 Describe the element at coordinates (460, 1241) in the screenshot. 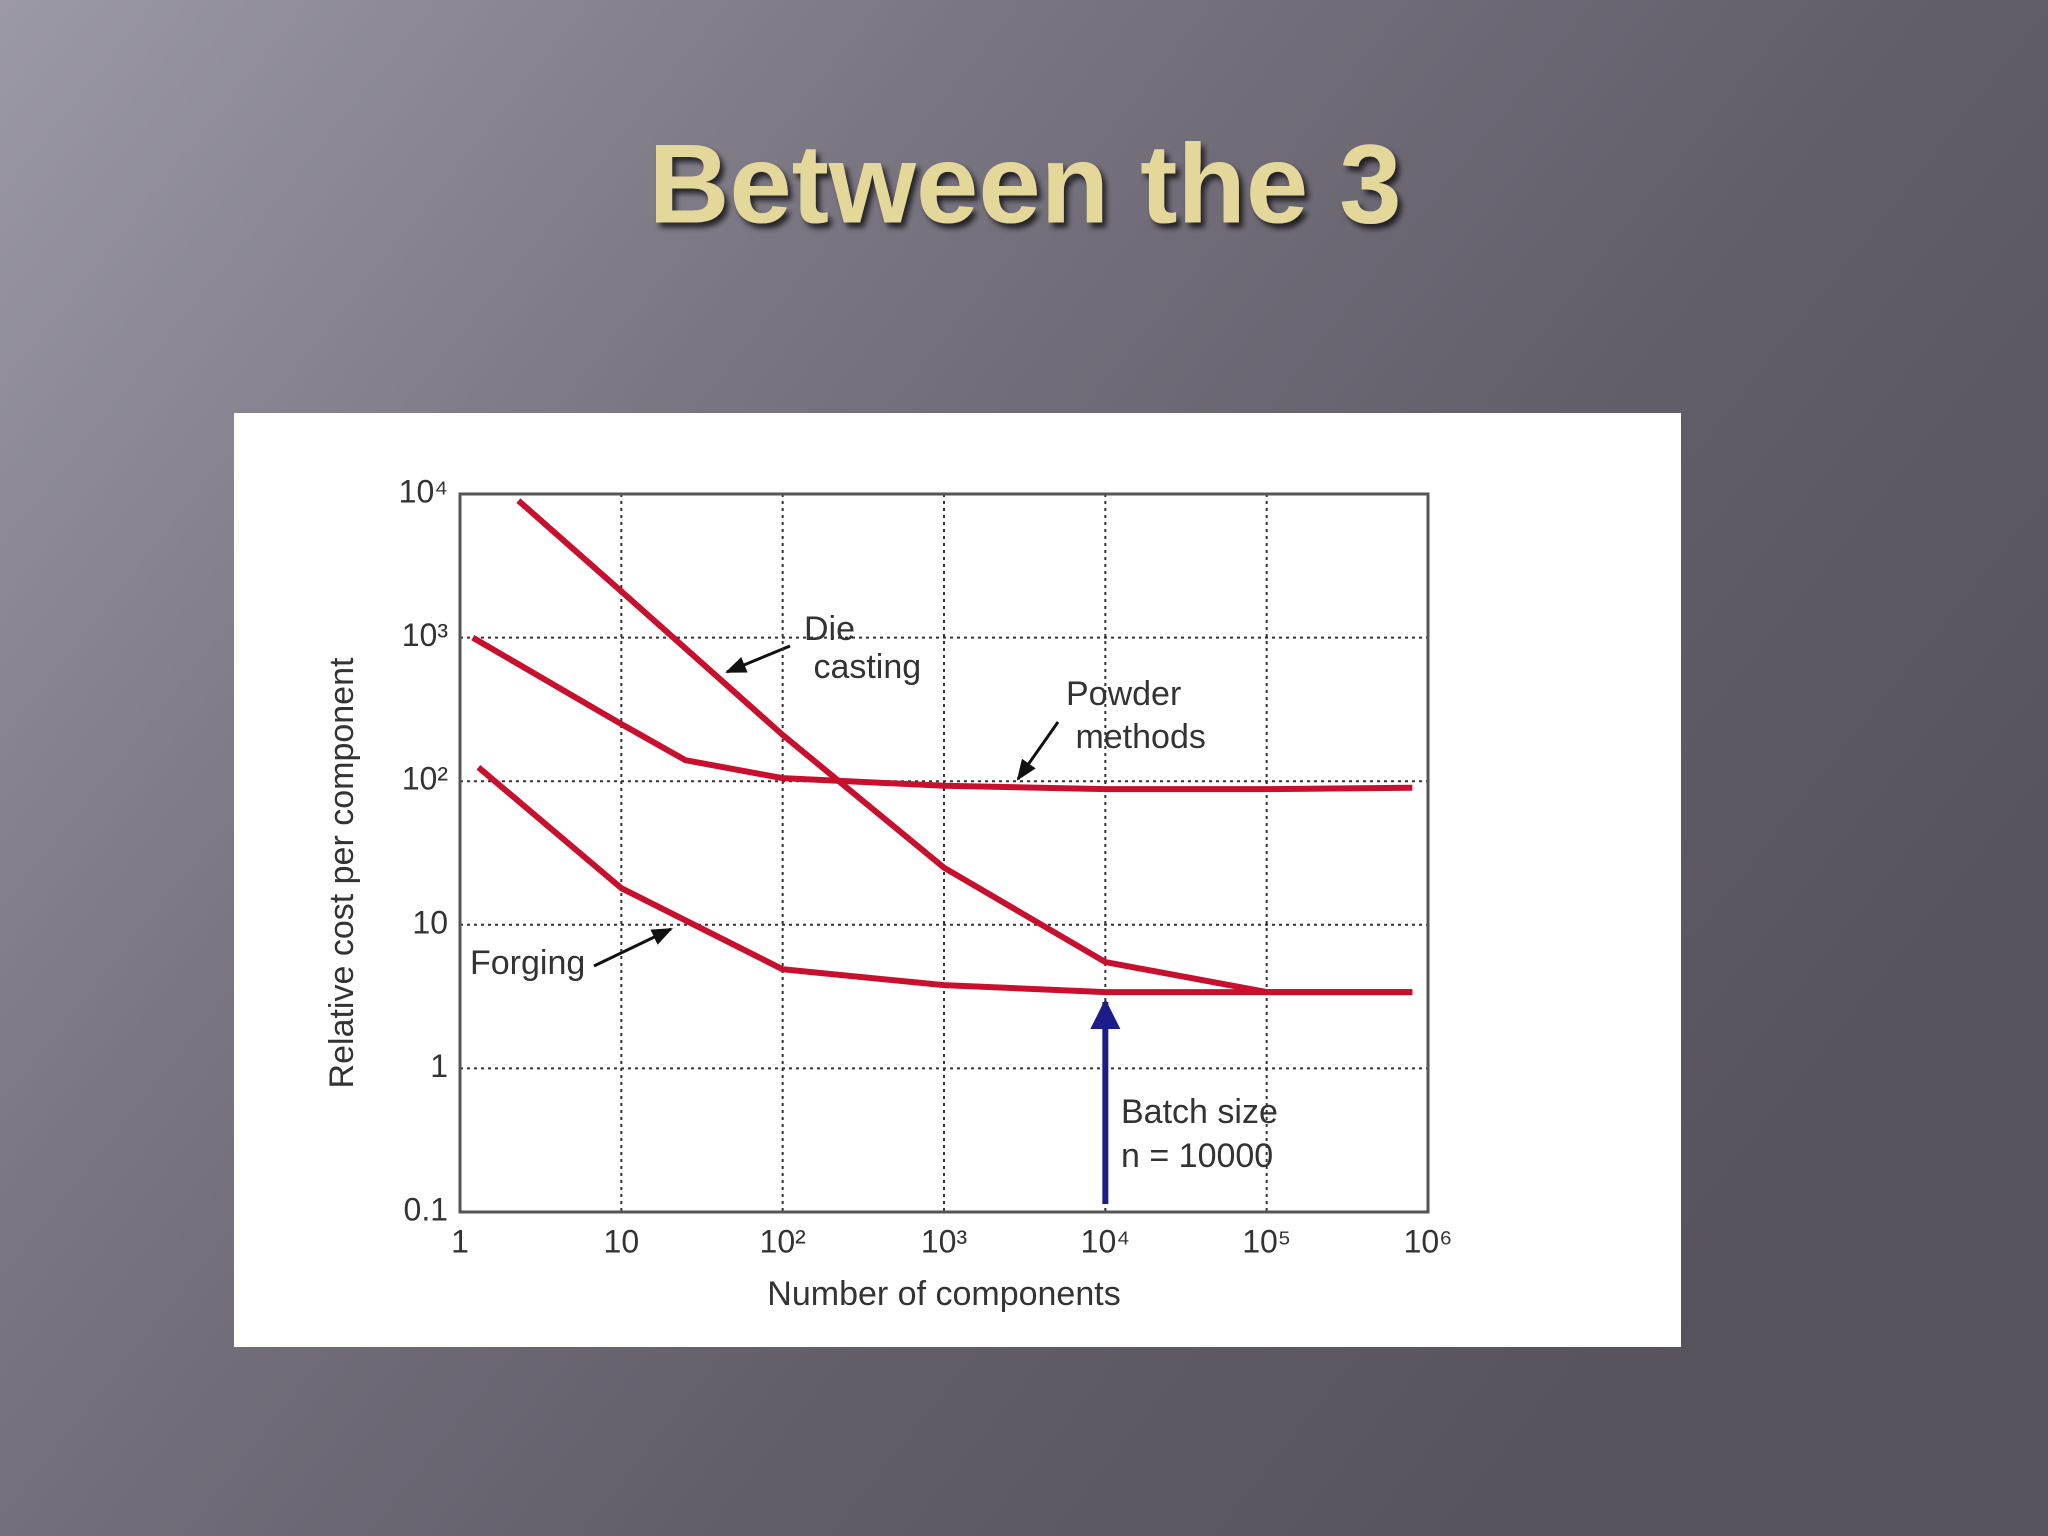

I see `x-tick-label: 1` at that location.